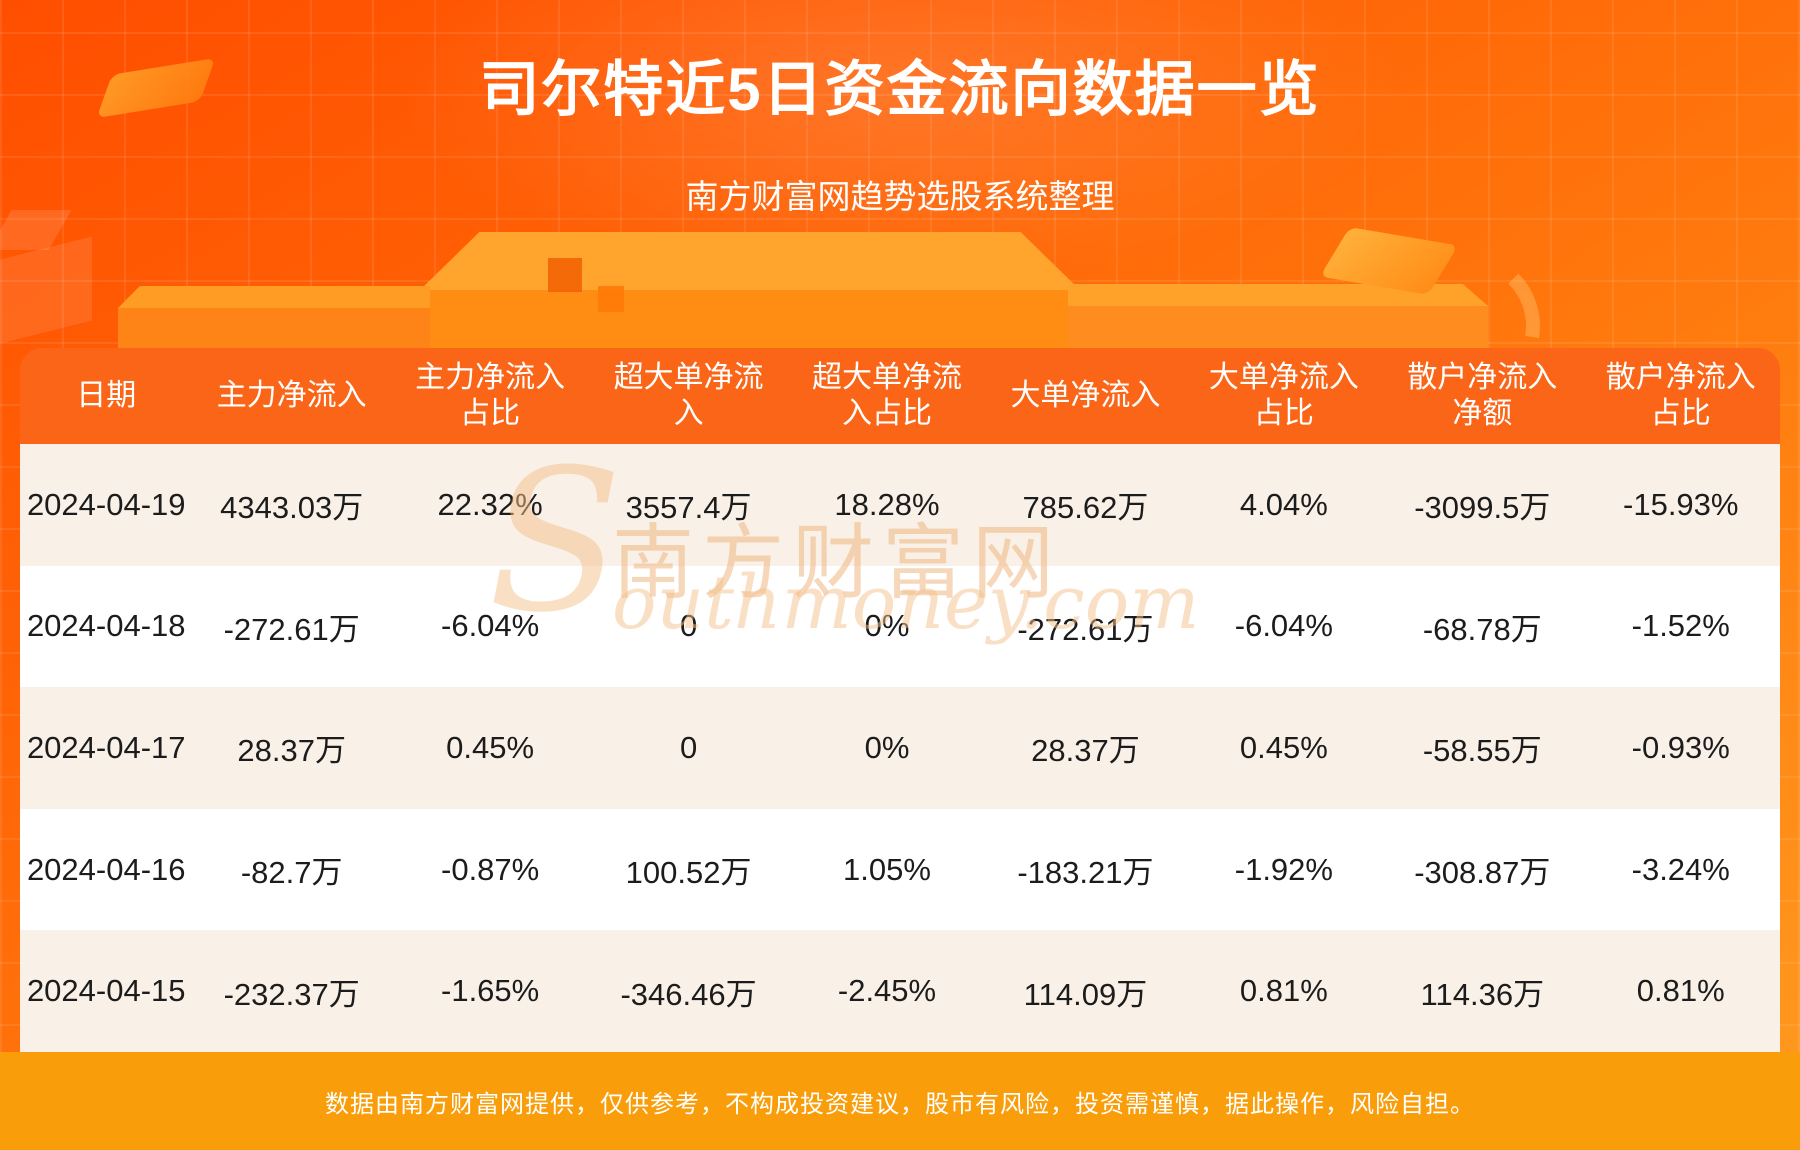 The image size is (1800, 1150). I want to click on column-header-main-net-inflow: 主力净流入, so click(291, 395).